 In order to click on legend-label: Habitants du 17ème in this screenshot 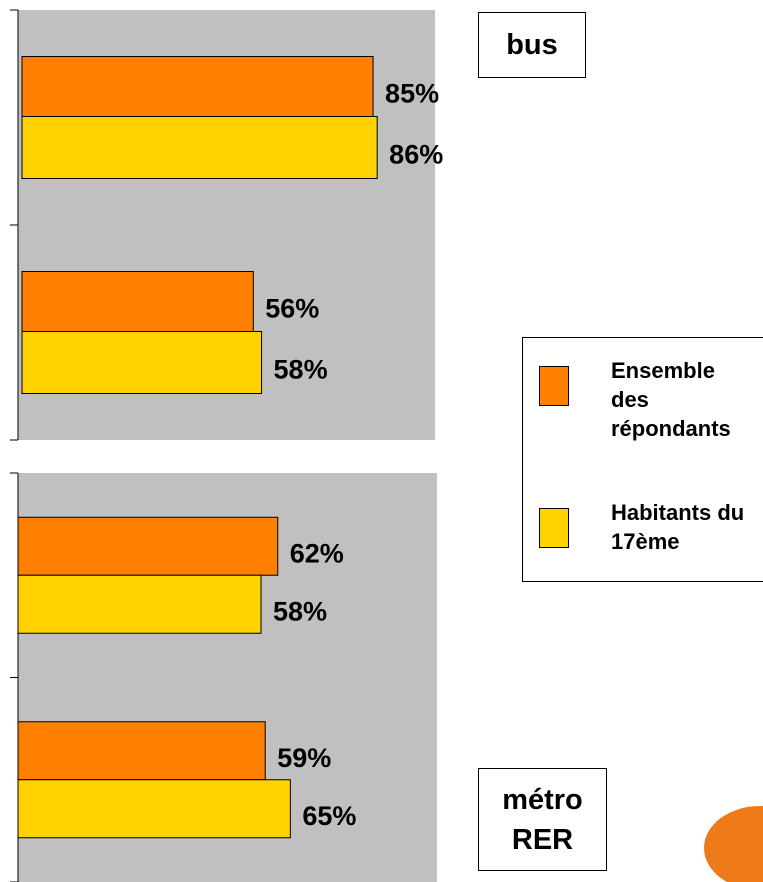, I will do `click(678, 527)`.